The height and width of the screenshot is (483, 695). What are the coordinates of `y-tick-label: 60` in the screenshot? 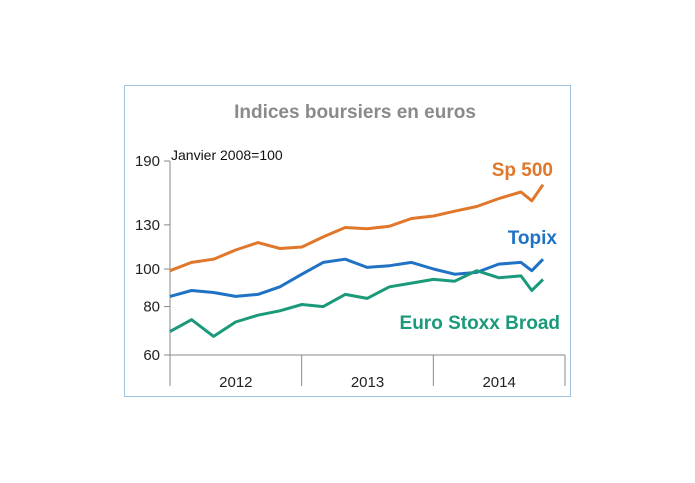 It's located at (151, 355).